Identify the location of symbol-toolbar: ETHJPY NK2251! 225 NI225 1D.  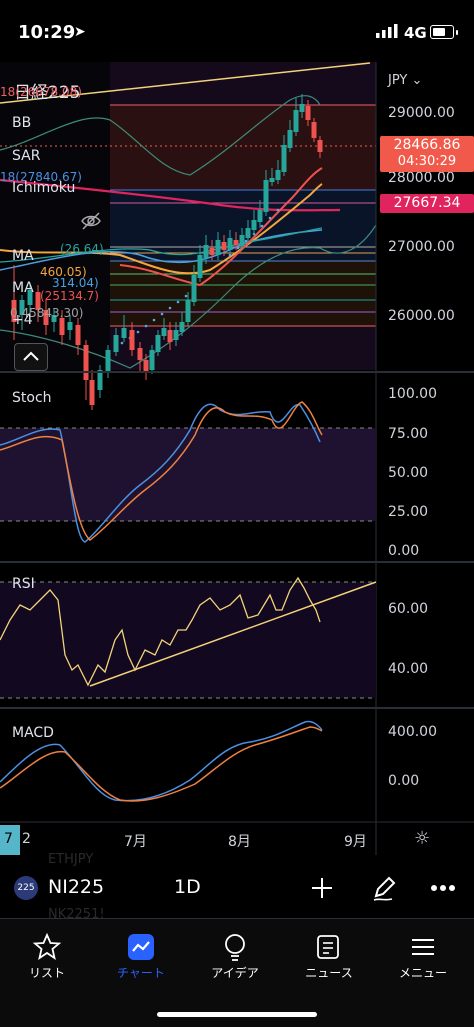
(237, 887).